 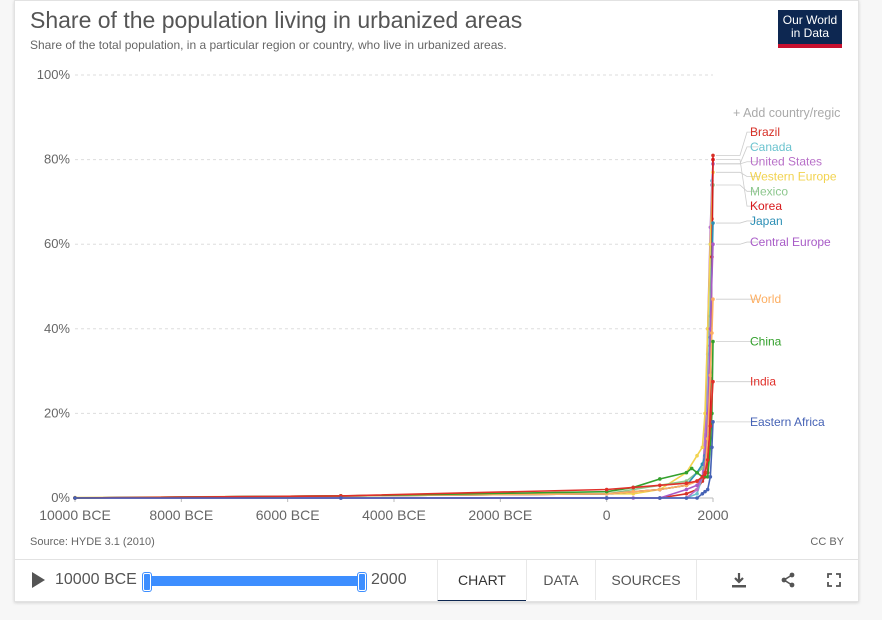 What do you see at coordinates (766, 341) in the screenshot?
I see `legend-label-china: China` at bounding box center [766, 341].